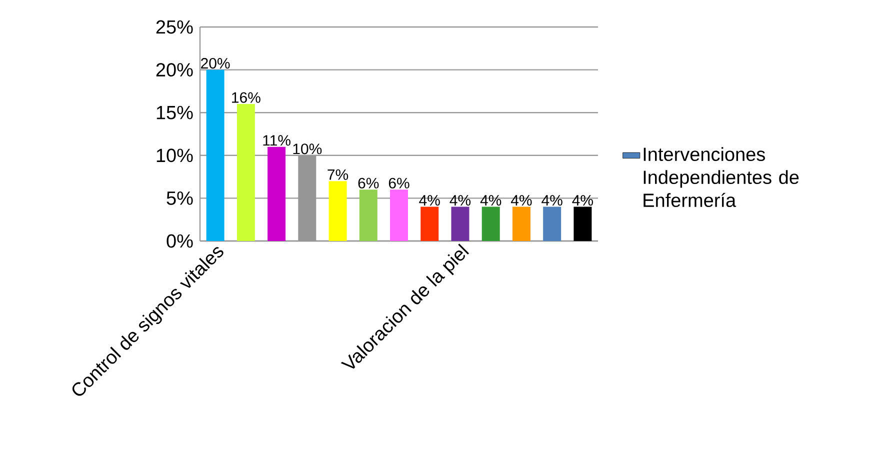  What do you see at coordinates (246, 97) in the screenshot?
I see `data-label: 16%` at bounding box center [246, 97].